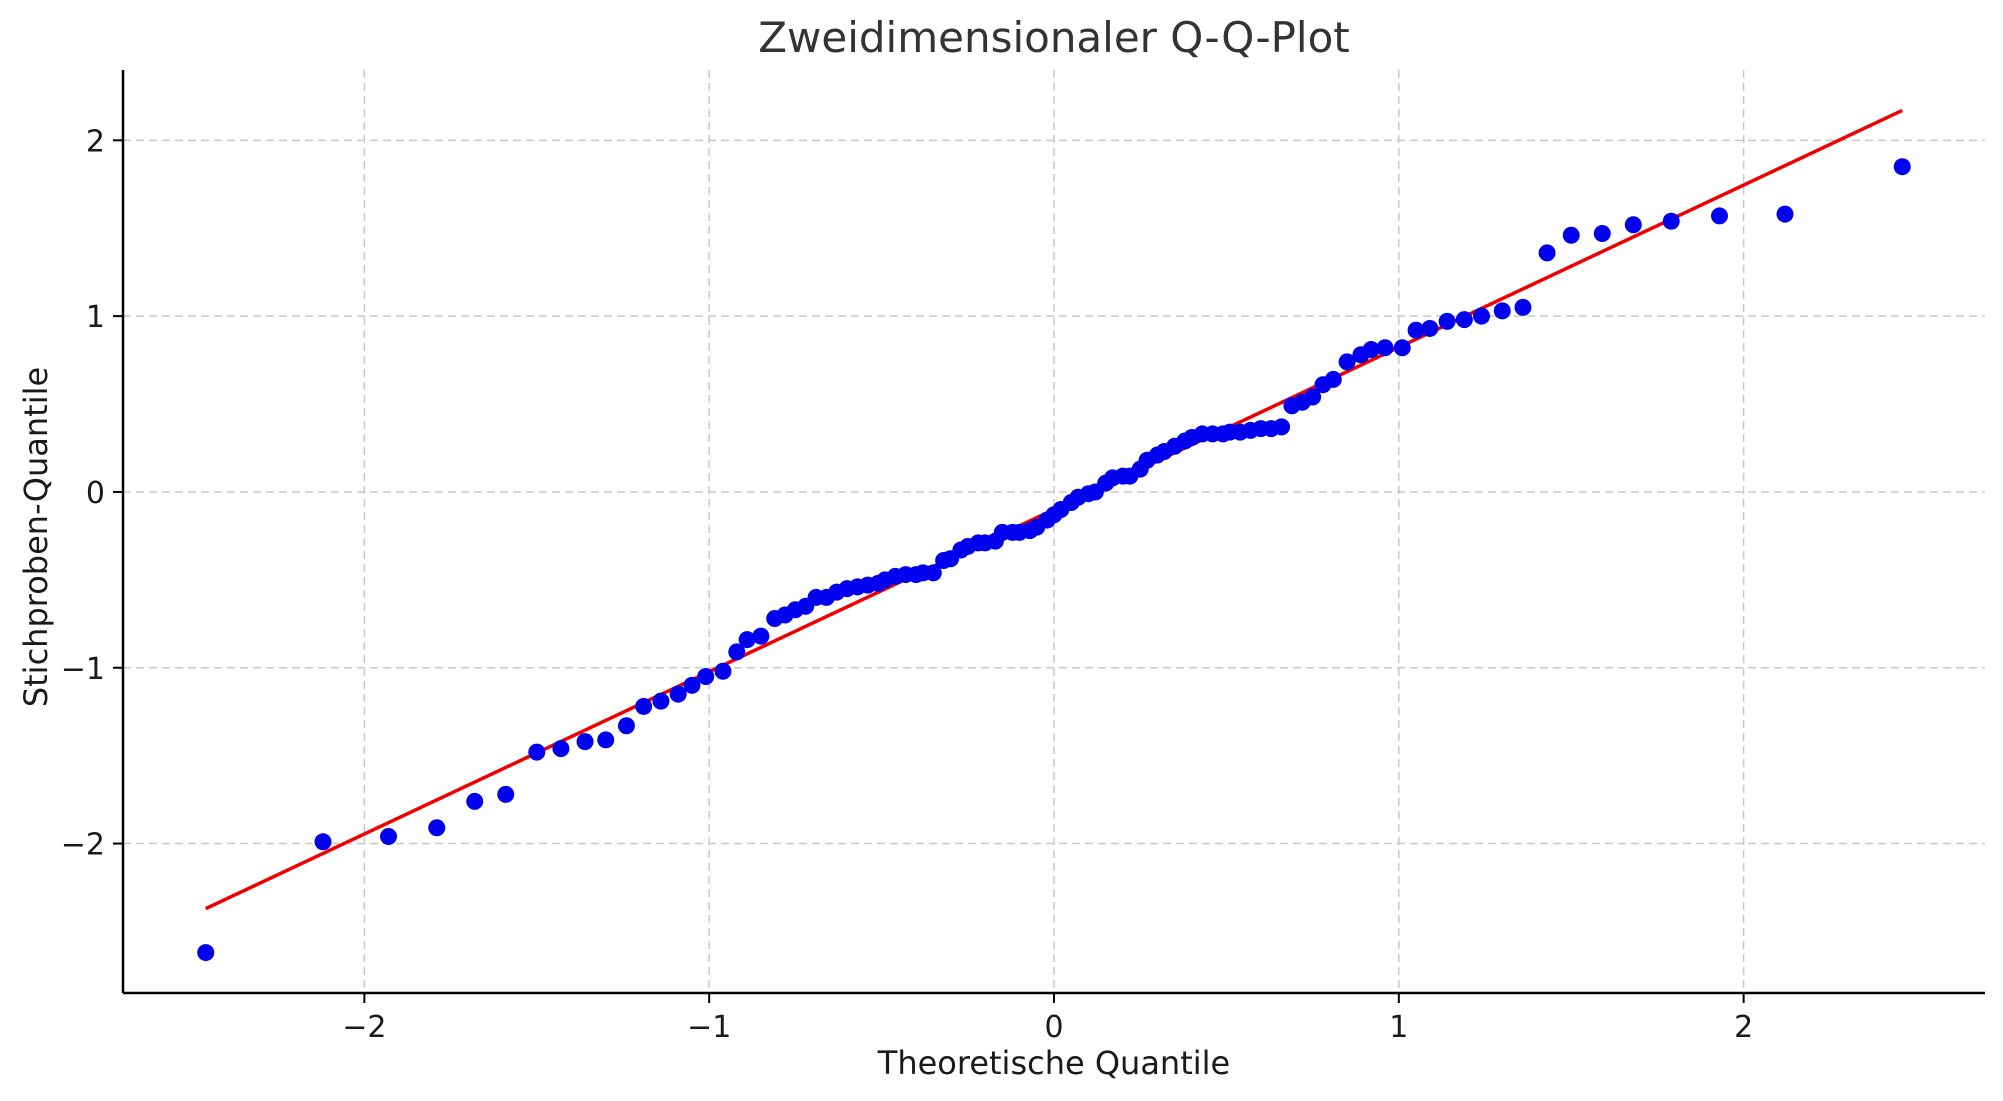 This screenshot has width=2003, height=1101. Describe the element at coordinates (1743, 1027) in the screenshot. I see `x-tick-label: 2` at that location.